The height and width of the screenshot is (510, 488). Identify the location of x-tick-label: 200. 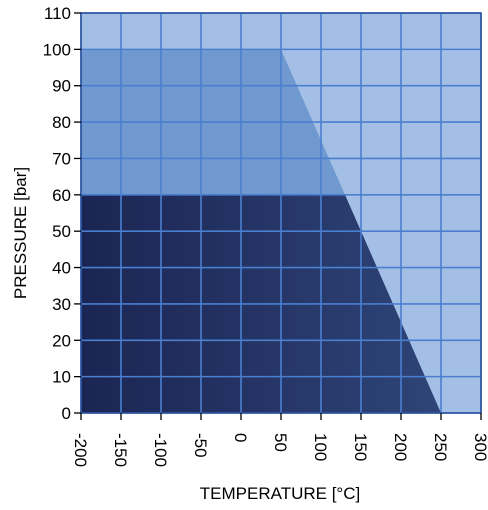
(400, 447).